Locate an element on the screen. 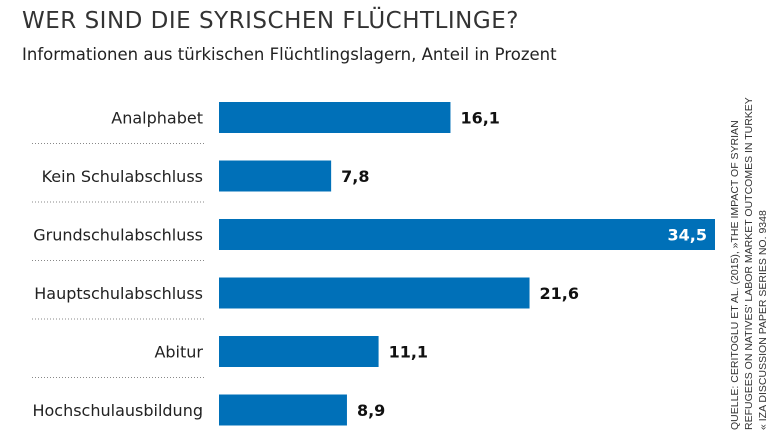 The image size is (780, 438). category-label: Kein Schulabschluss is located at coordinates (122, 176).